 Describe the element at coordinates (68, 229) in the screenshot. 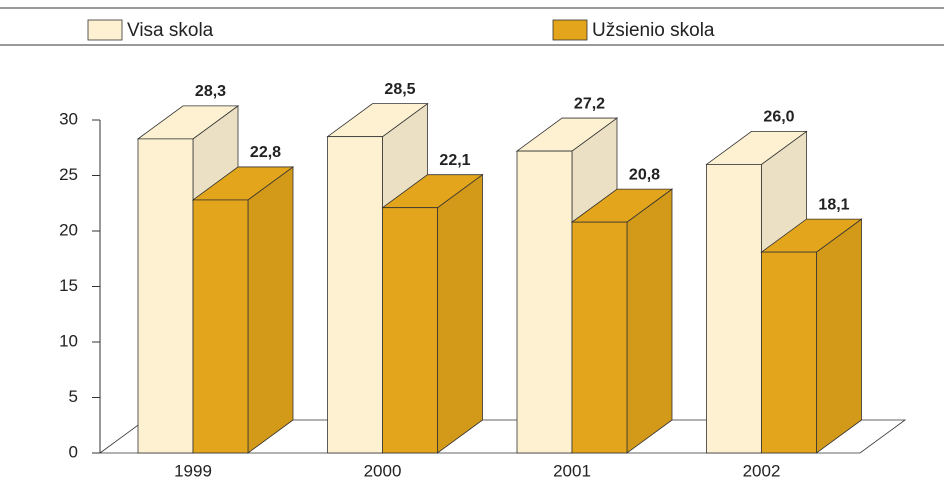

I see `y-tick-label: 20` at that location.